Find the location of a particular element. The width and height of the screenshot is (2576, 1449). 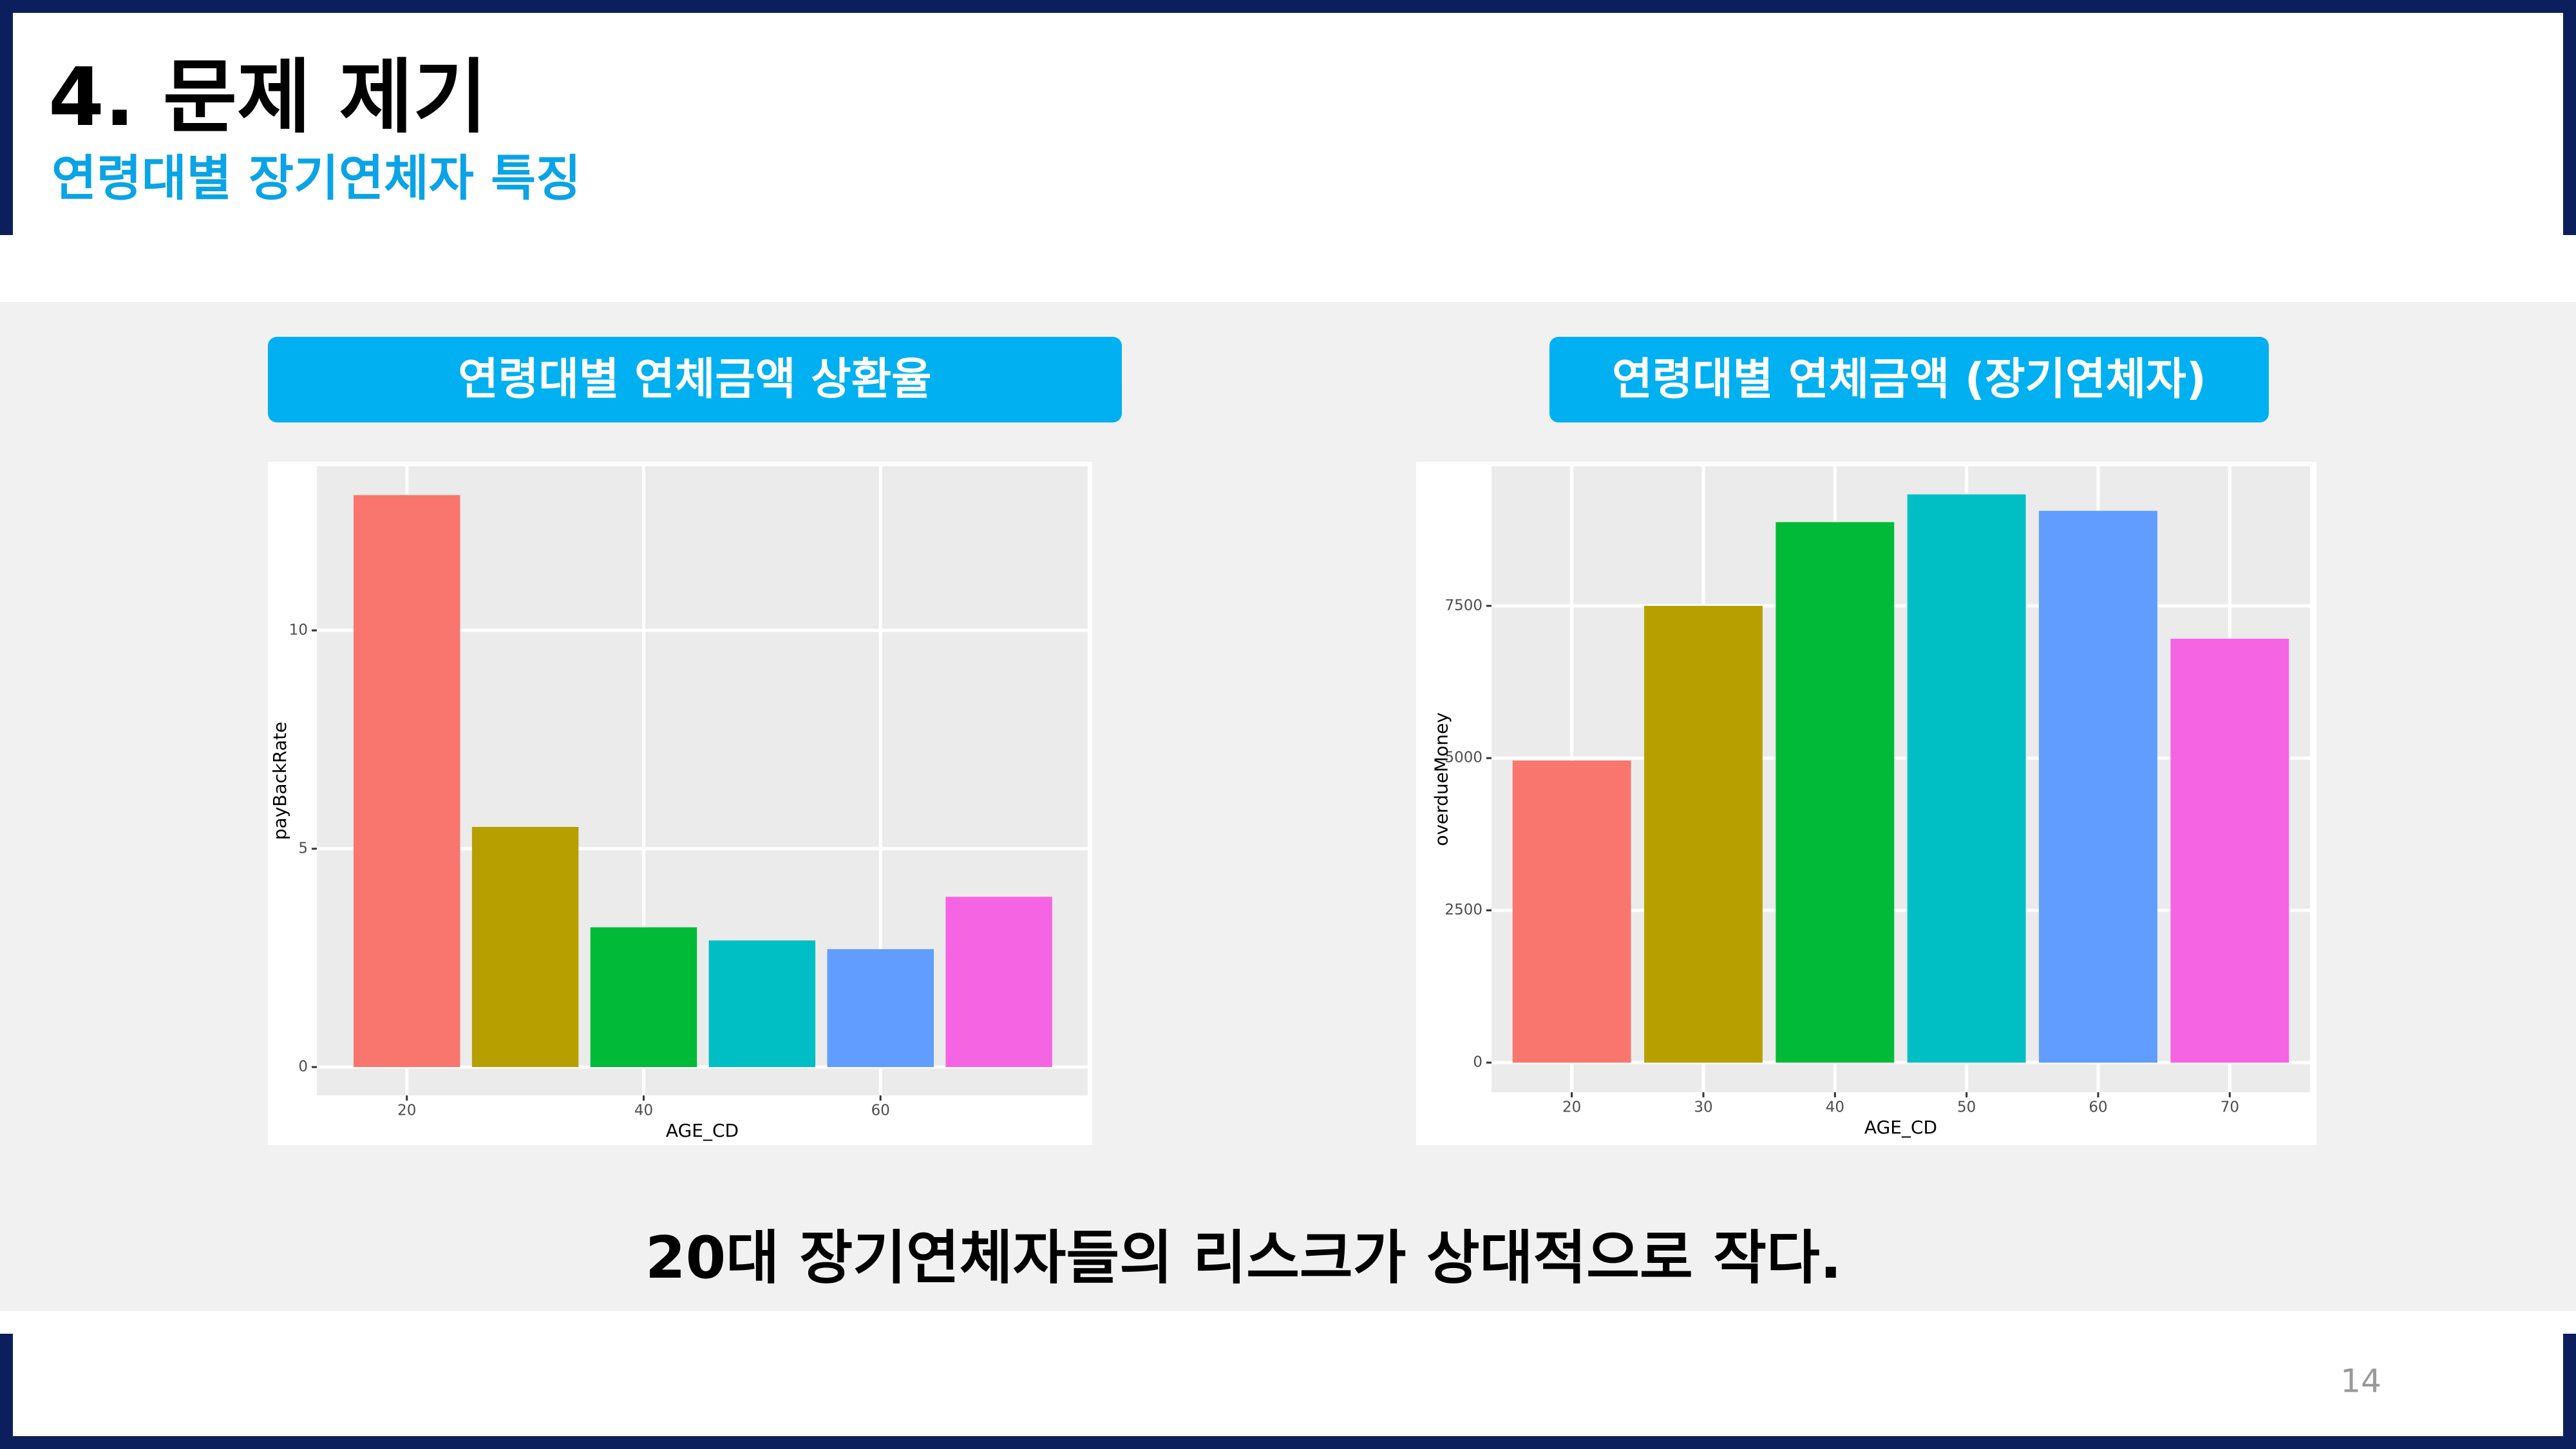

y-tick-label: 10 is located at coordinates (298, 629).